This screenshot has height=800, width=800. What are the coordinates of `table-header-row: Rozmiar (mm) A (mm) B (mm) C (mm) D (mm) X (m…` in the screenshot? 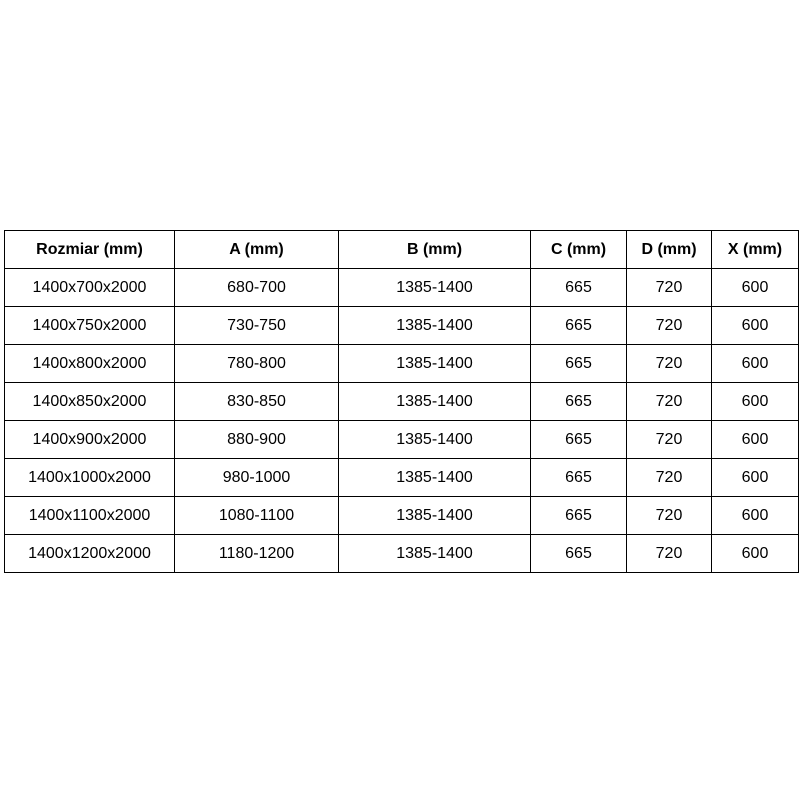 It's located at (401, 249).